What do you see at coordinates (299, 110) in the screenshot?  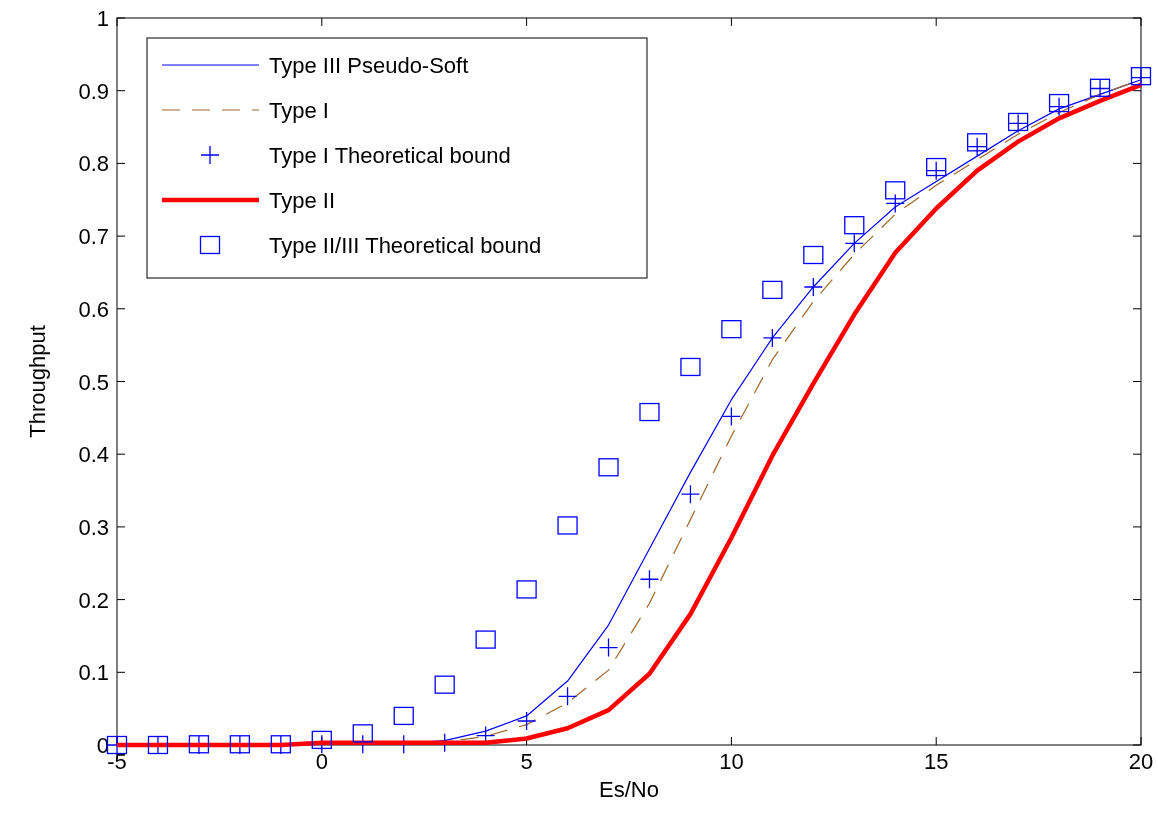 I see `legend-label: Type I` at bounding box center [299, 110].